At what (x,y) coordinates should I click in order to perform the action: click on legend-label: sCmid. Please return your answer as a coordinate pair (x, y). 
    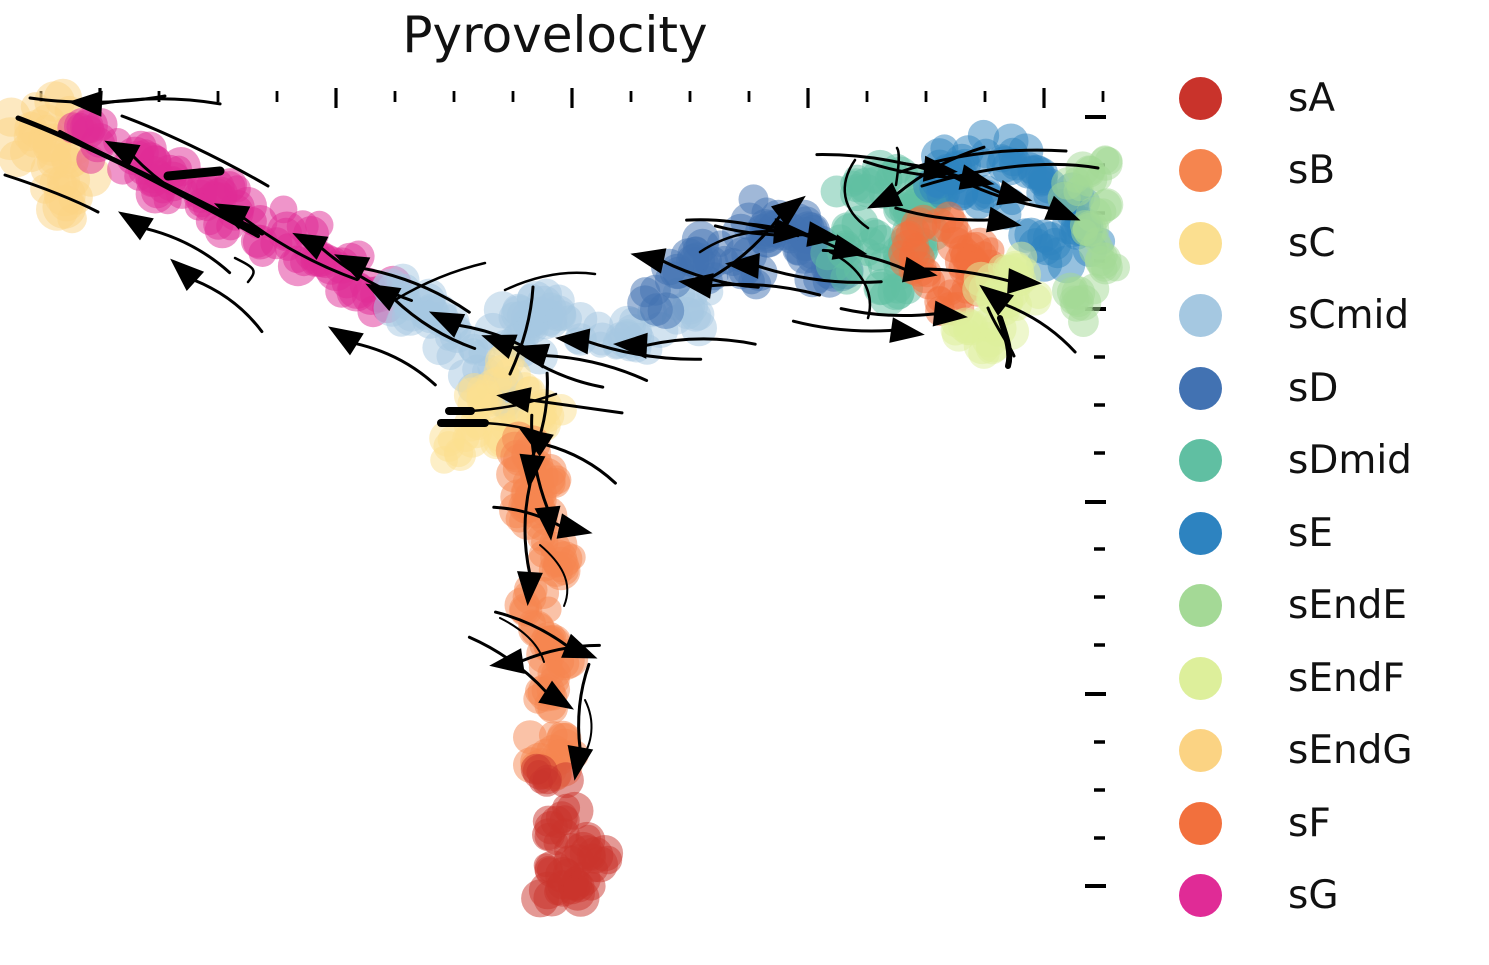
    Looking at the image, I should click on (1349, 316).